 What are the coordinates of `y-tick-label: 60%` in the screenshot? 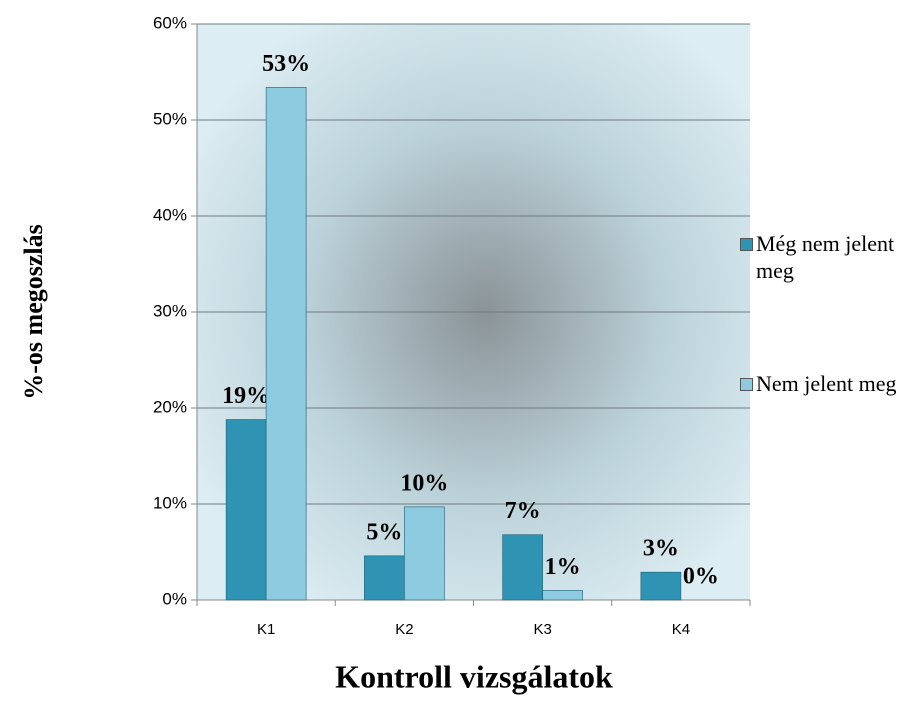 It's located at (170, 22).